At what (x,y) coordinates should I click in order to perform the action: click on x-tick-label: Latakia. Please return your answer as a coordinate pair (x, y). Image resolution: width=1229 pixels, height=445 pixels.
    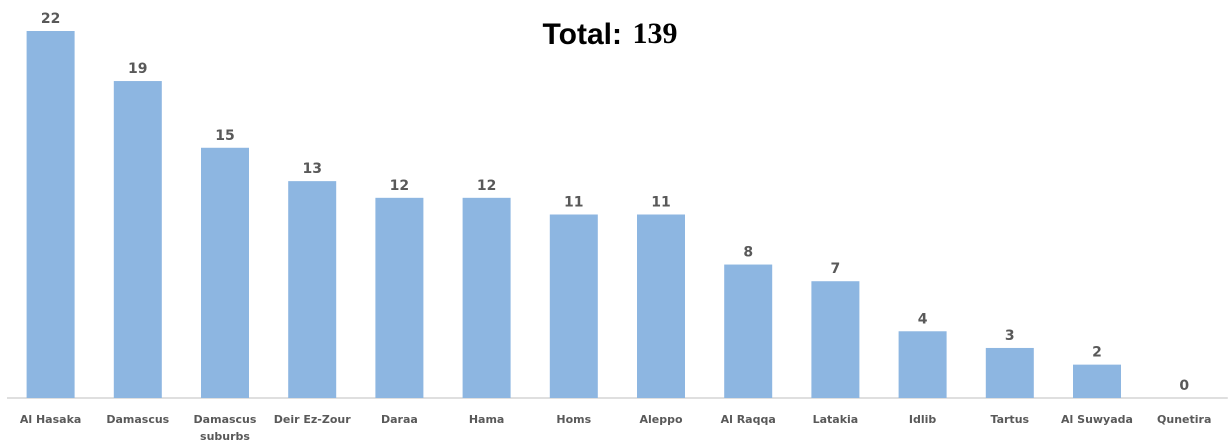
    Looking at the image, I should click on (836, 419).